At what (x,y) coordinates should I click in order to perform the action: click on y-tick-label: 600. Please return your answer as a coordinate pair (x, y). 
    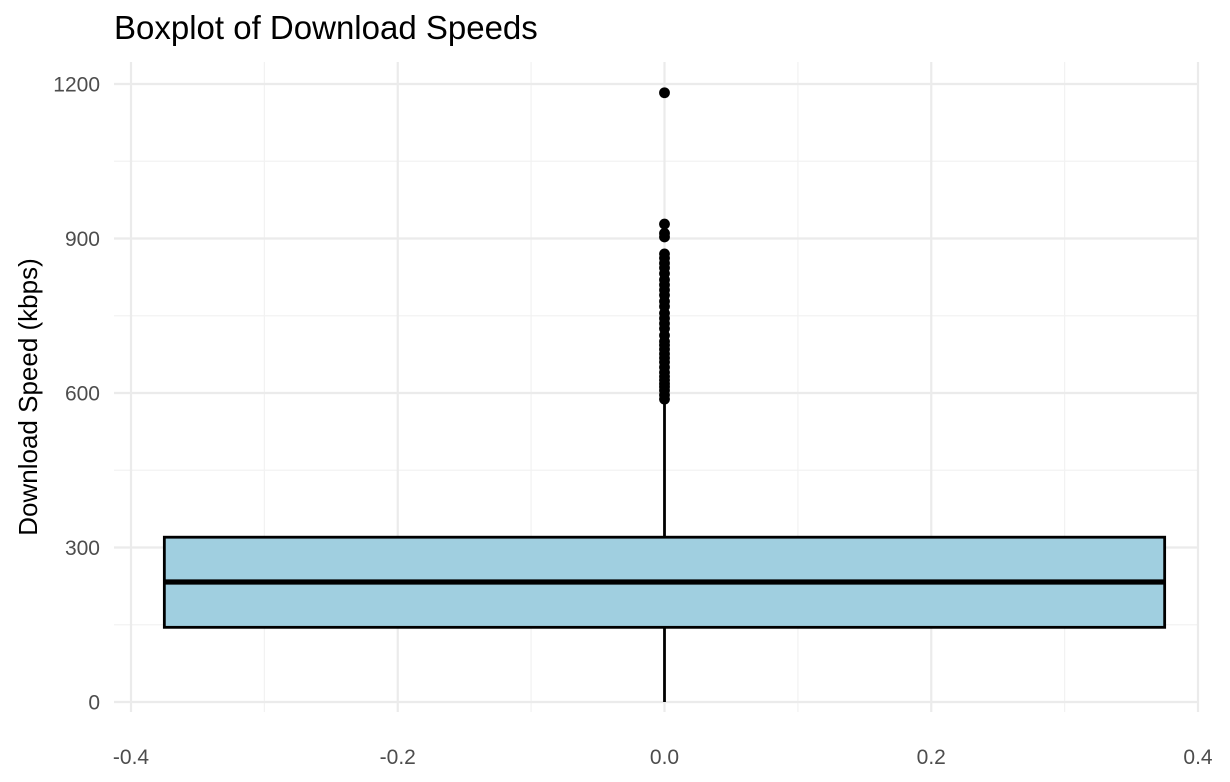
    Looking at the image, I should click on (82, 394).